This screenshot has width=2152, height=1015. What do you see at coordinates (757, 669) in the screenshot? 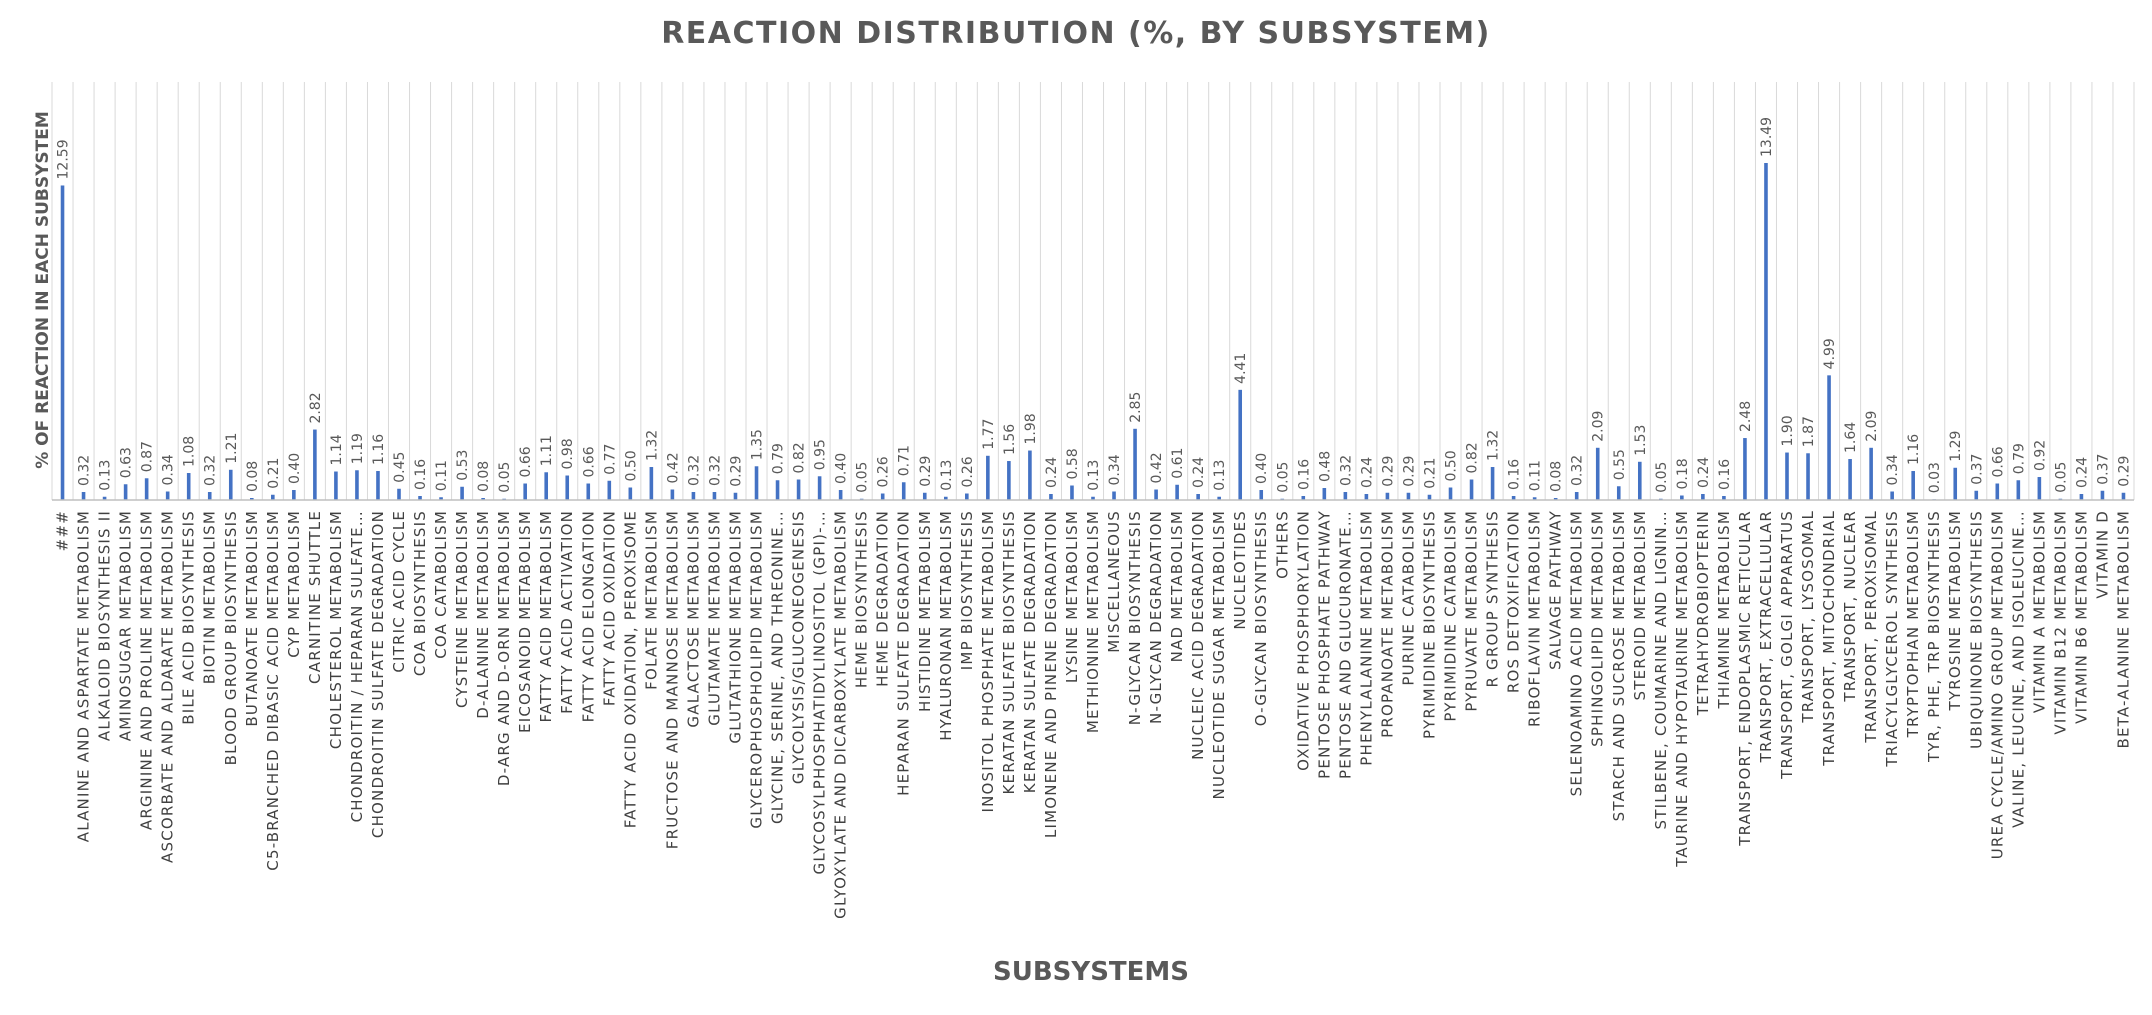
I see `x-tick-label: GLYCEROPHOSPHOLIPID METABOLISM` at bounding box center [757, 669].